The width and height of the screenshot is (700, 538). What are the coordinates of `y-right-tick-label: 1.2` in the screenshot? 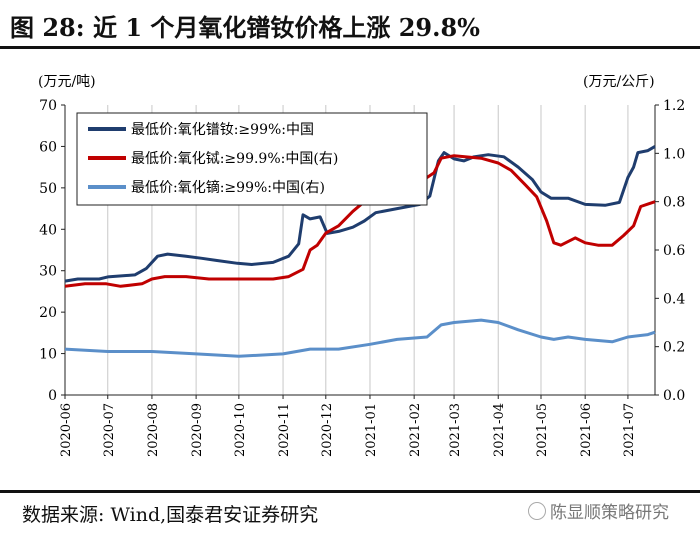 It's located at (674, 106).